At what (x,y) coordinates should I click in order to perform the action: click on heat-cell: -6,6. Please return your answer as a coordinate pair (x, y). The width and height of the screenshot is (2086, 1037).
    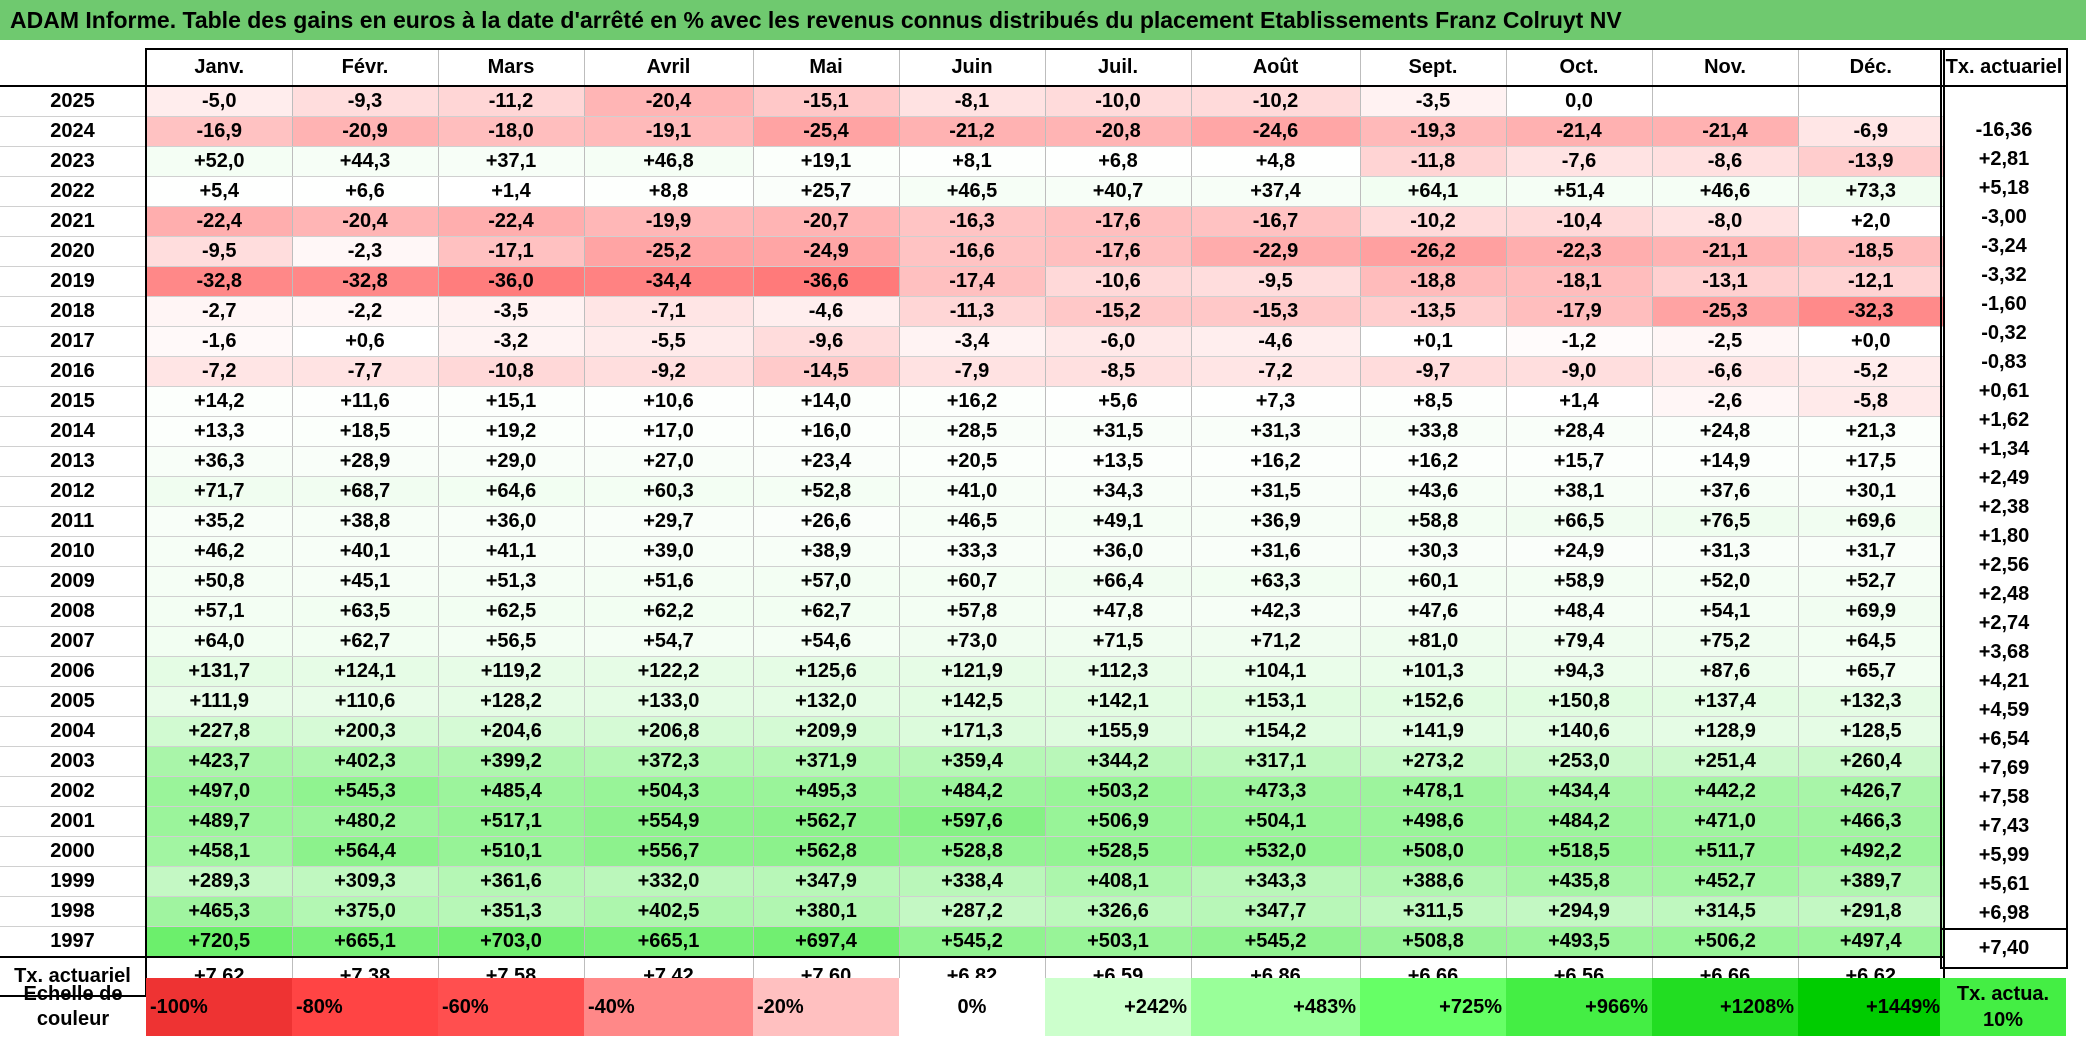
    Looking at the image, I should click on (1725, 371).